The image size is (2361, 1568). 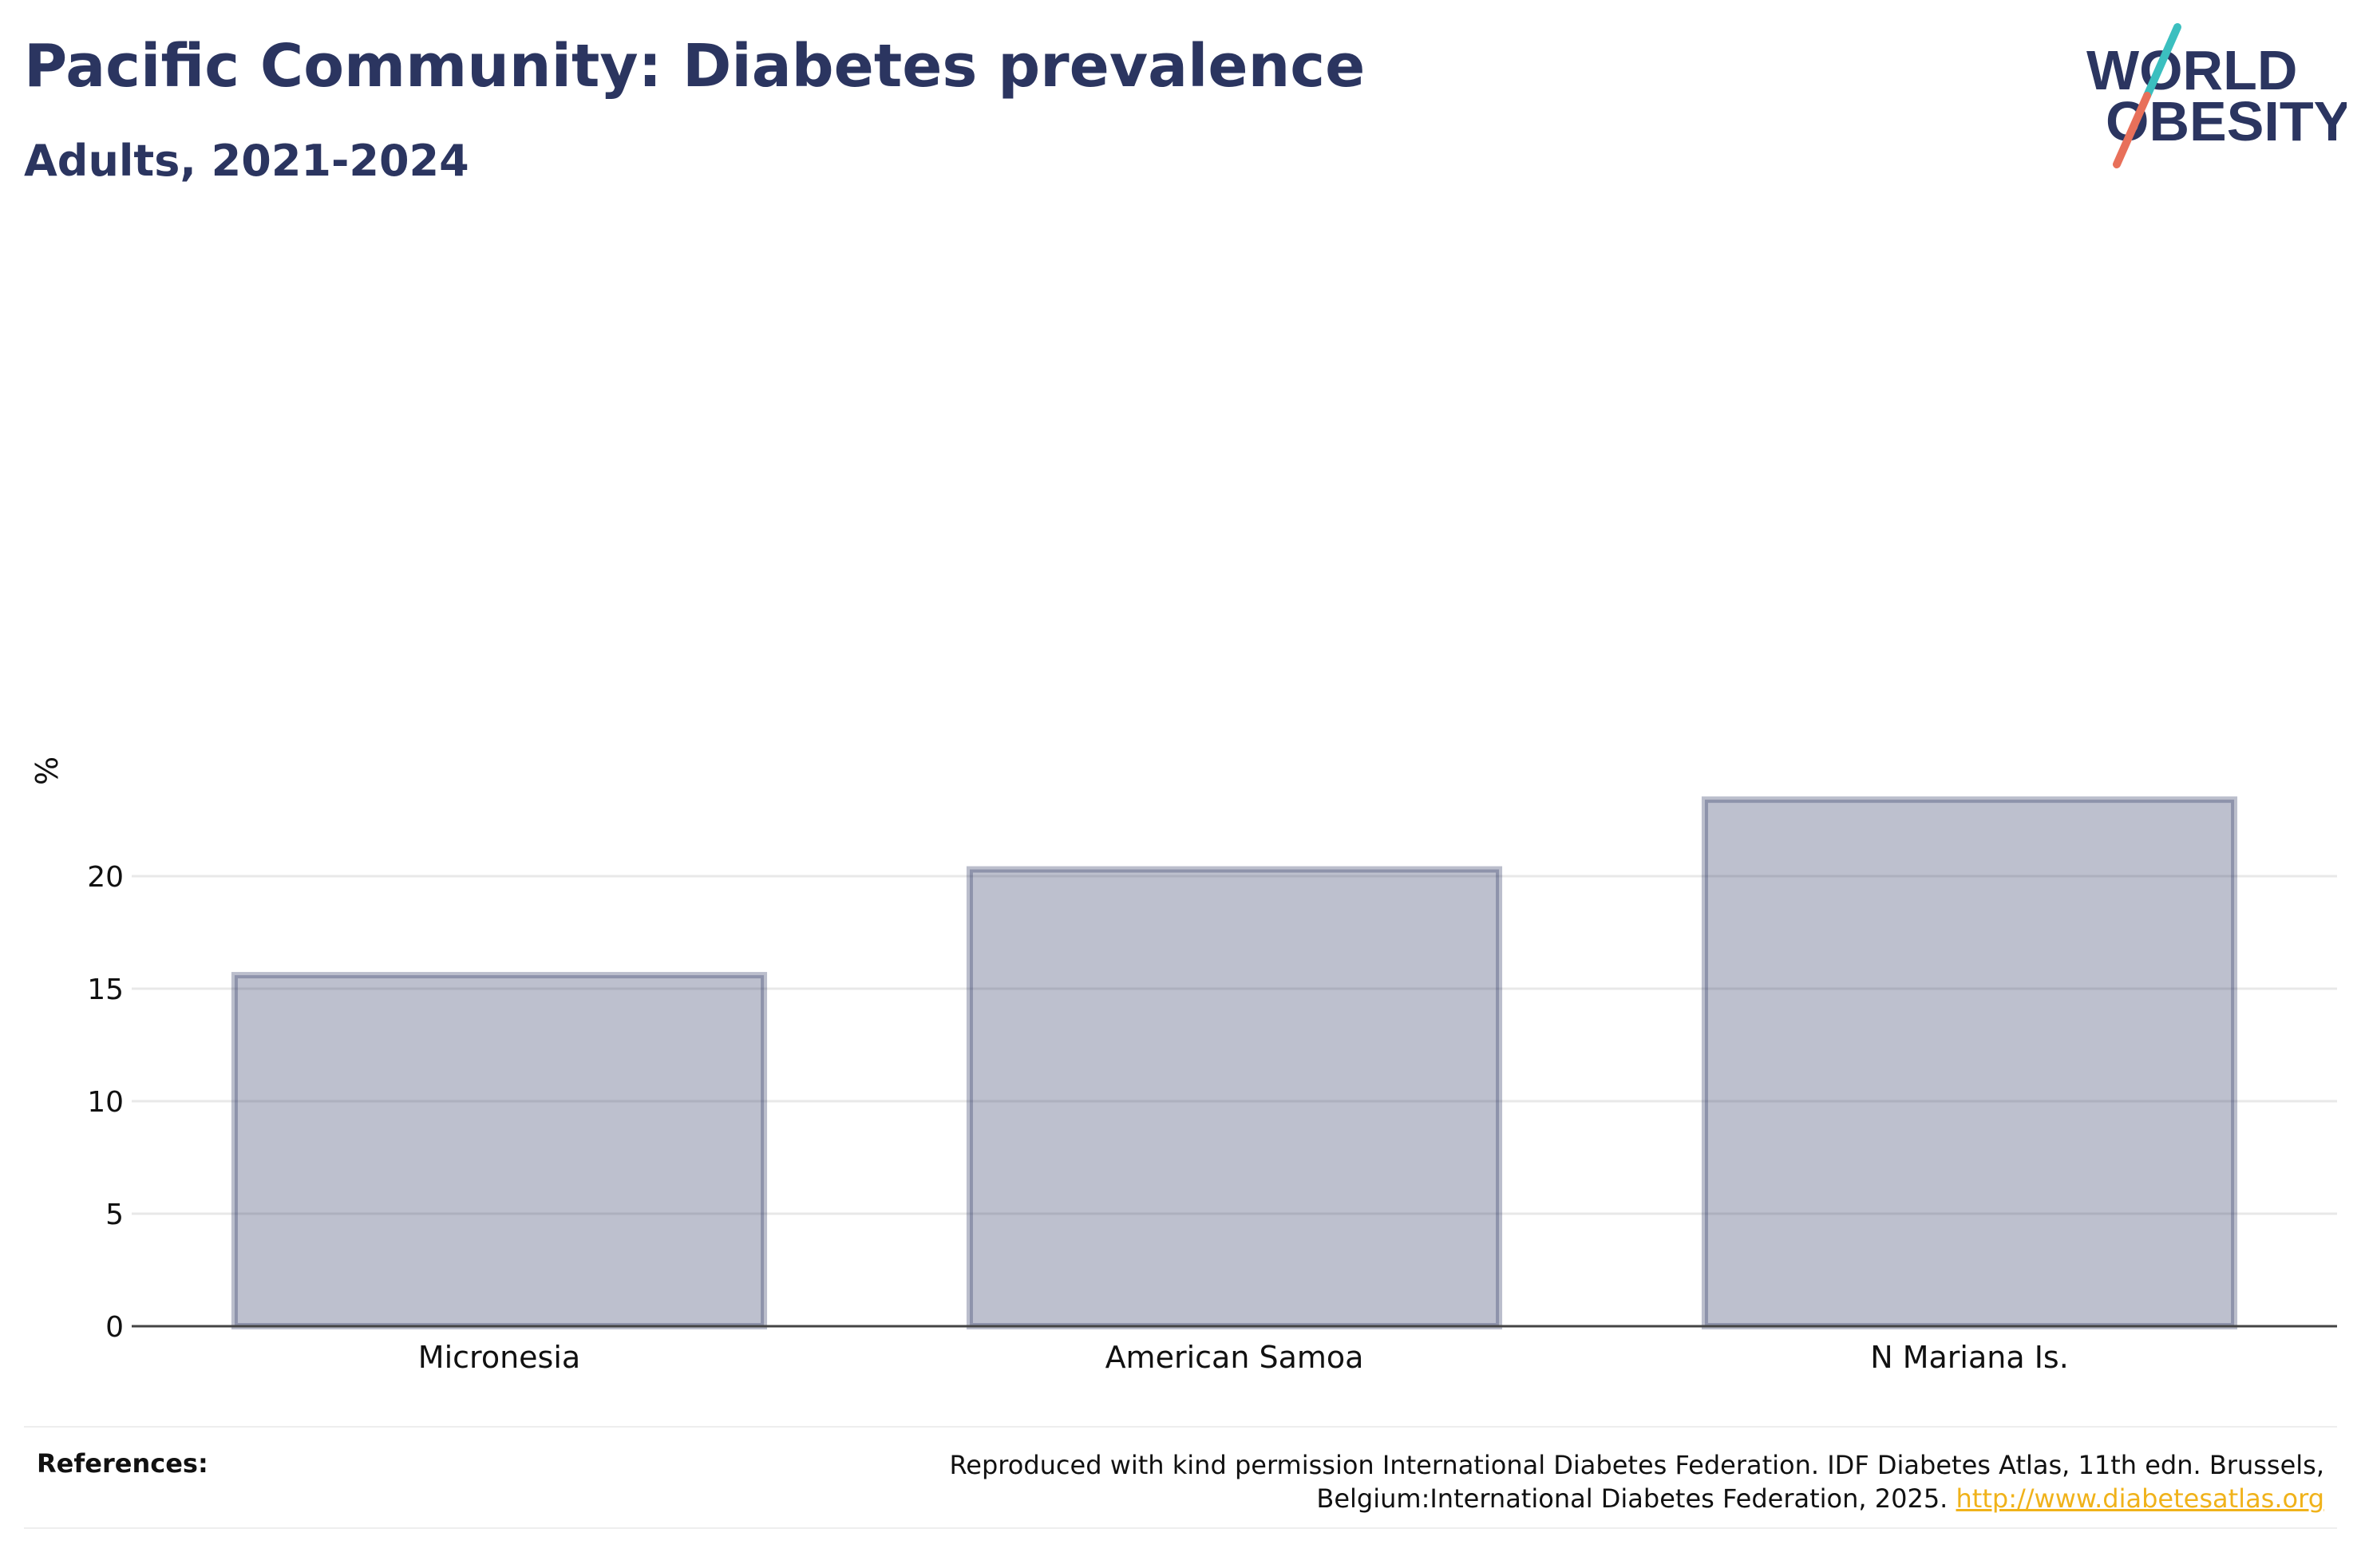 I want to click on world-obesity-logo: WORLD OBESITY, so click(x=2216, y=95).